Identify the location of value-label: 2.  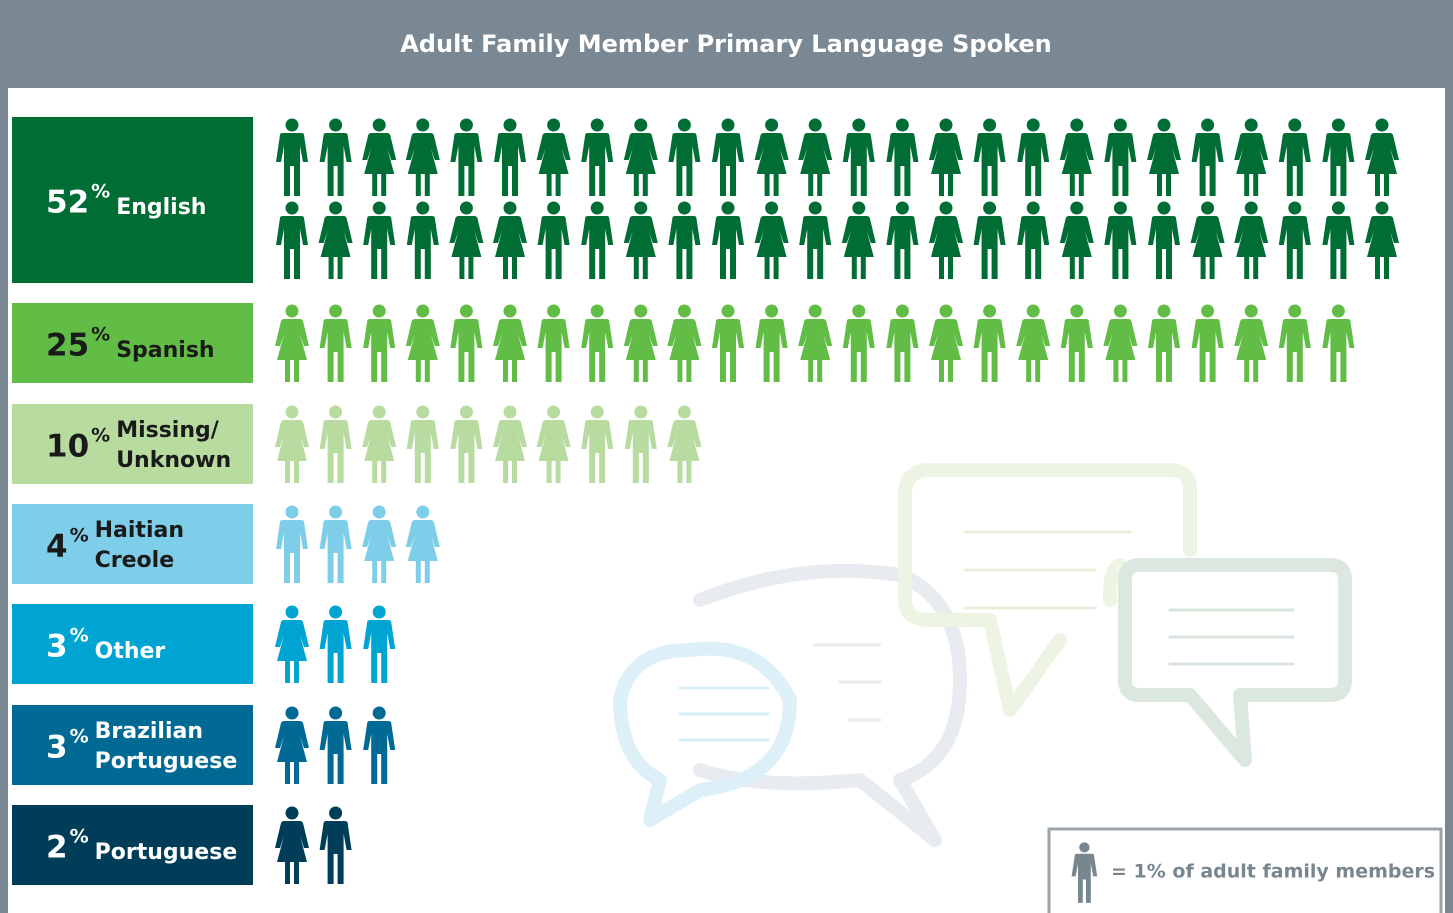
(57, 848).